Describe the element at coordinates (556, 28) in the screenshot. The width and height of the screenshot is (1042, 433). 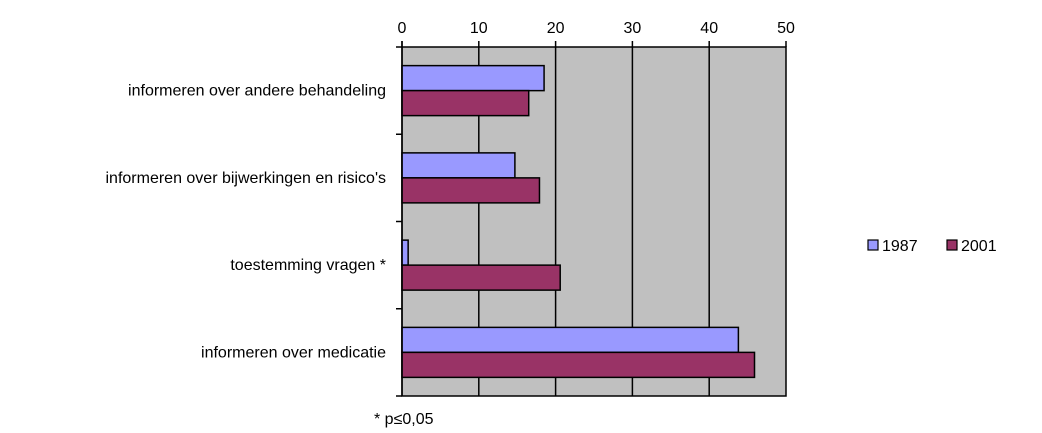
I see `x-tick-label: 20` at that location.